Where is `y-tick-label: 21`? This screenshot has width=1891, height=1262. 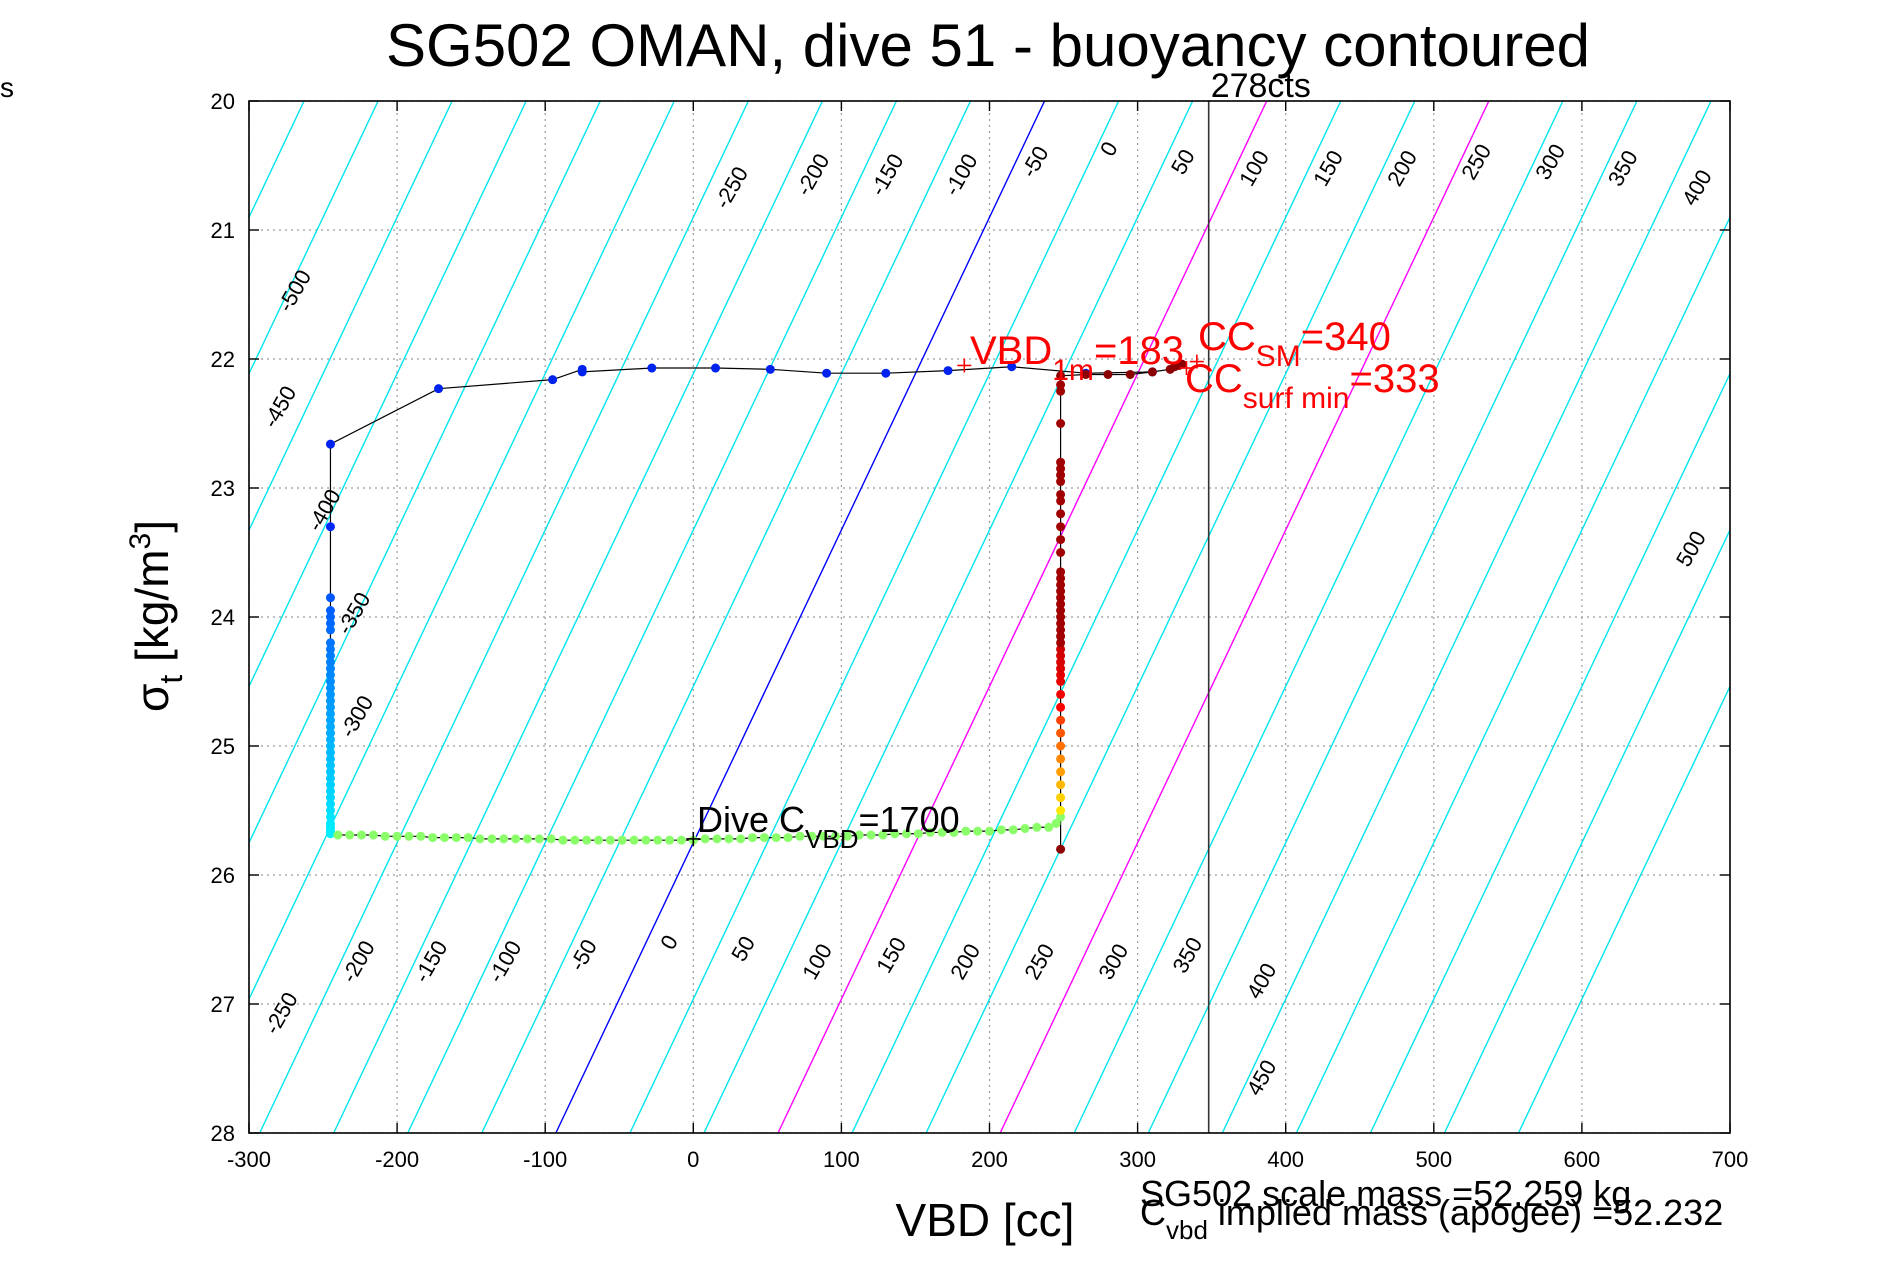
y-tick-label: 21 is located at coordinates (223, 230).